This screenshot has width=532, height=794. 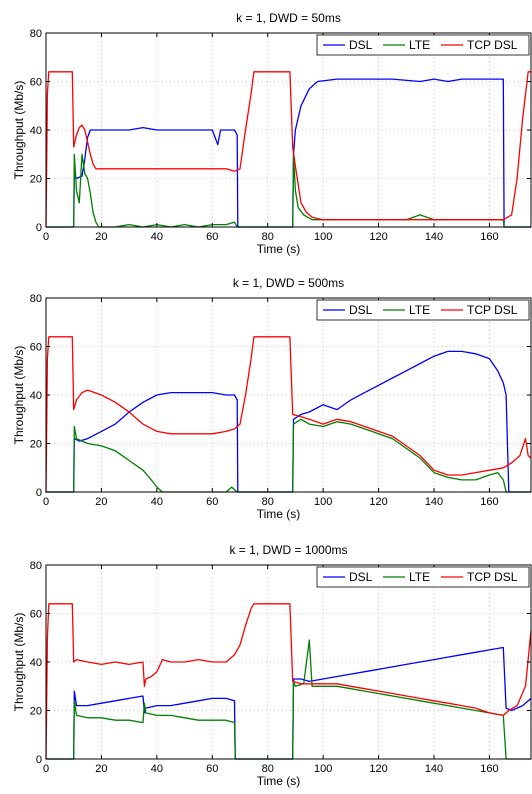 I want to click on chart-title: k = 1, DWD = 500ms, so click(x=288, y=283).